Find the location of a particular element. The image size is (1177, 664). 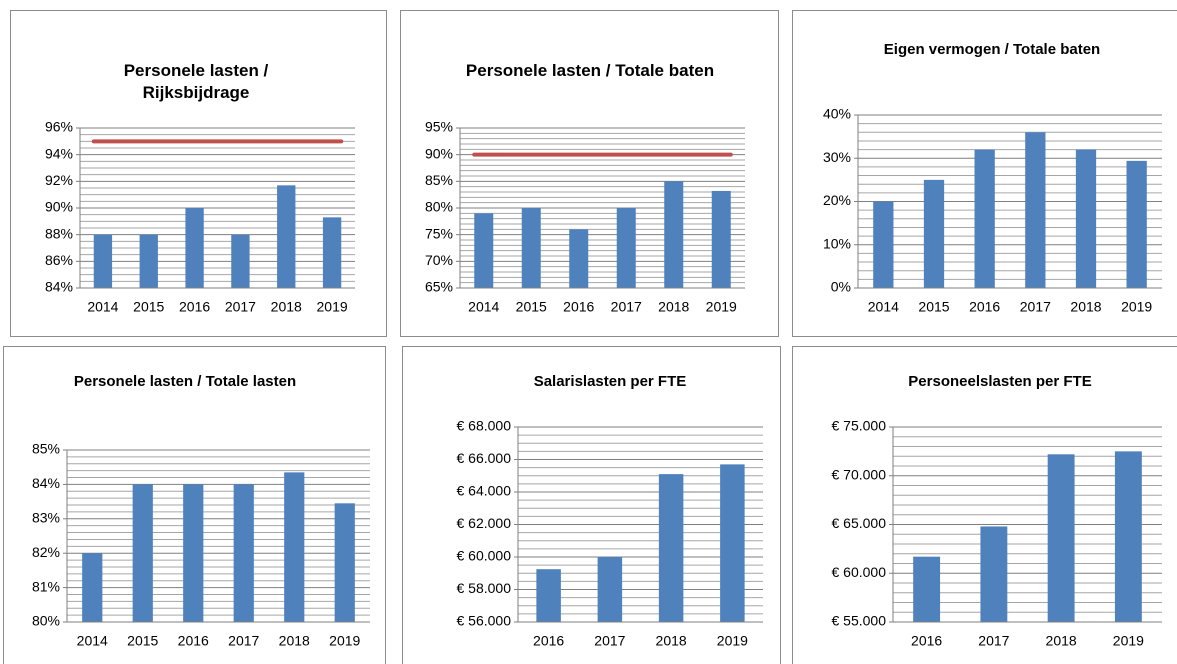

chart-title: Salarislasten per FTE is located at coordinates (610, 381).